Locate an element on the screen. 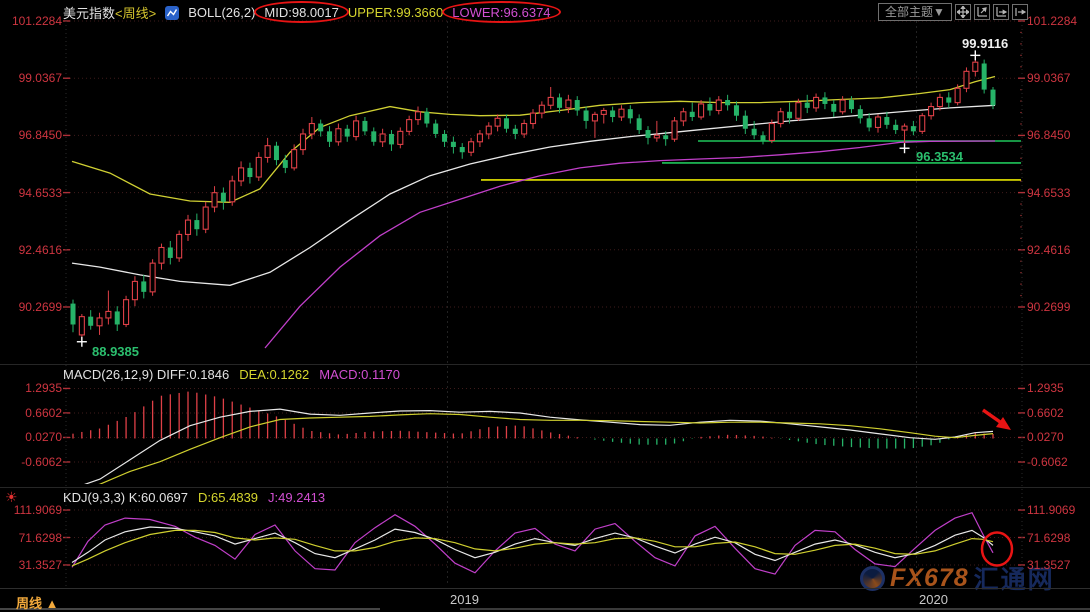 The height and width of the screenshot is (612, 1090). macd-dea-value: DEA:0.1262 is located at coordinates (274, 374).